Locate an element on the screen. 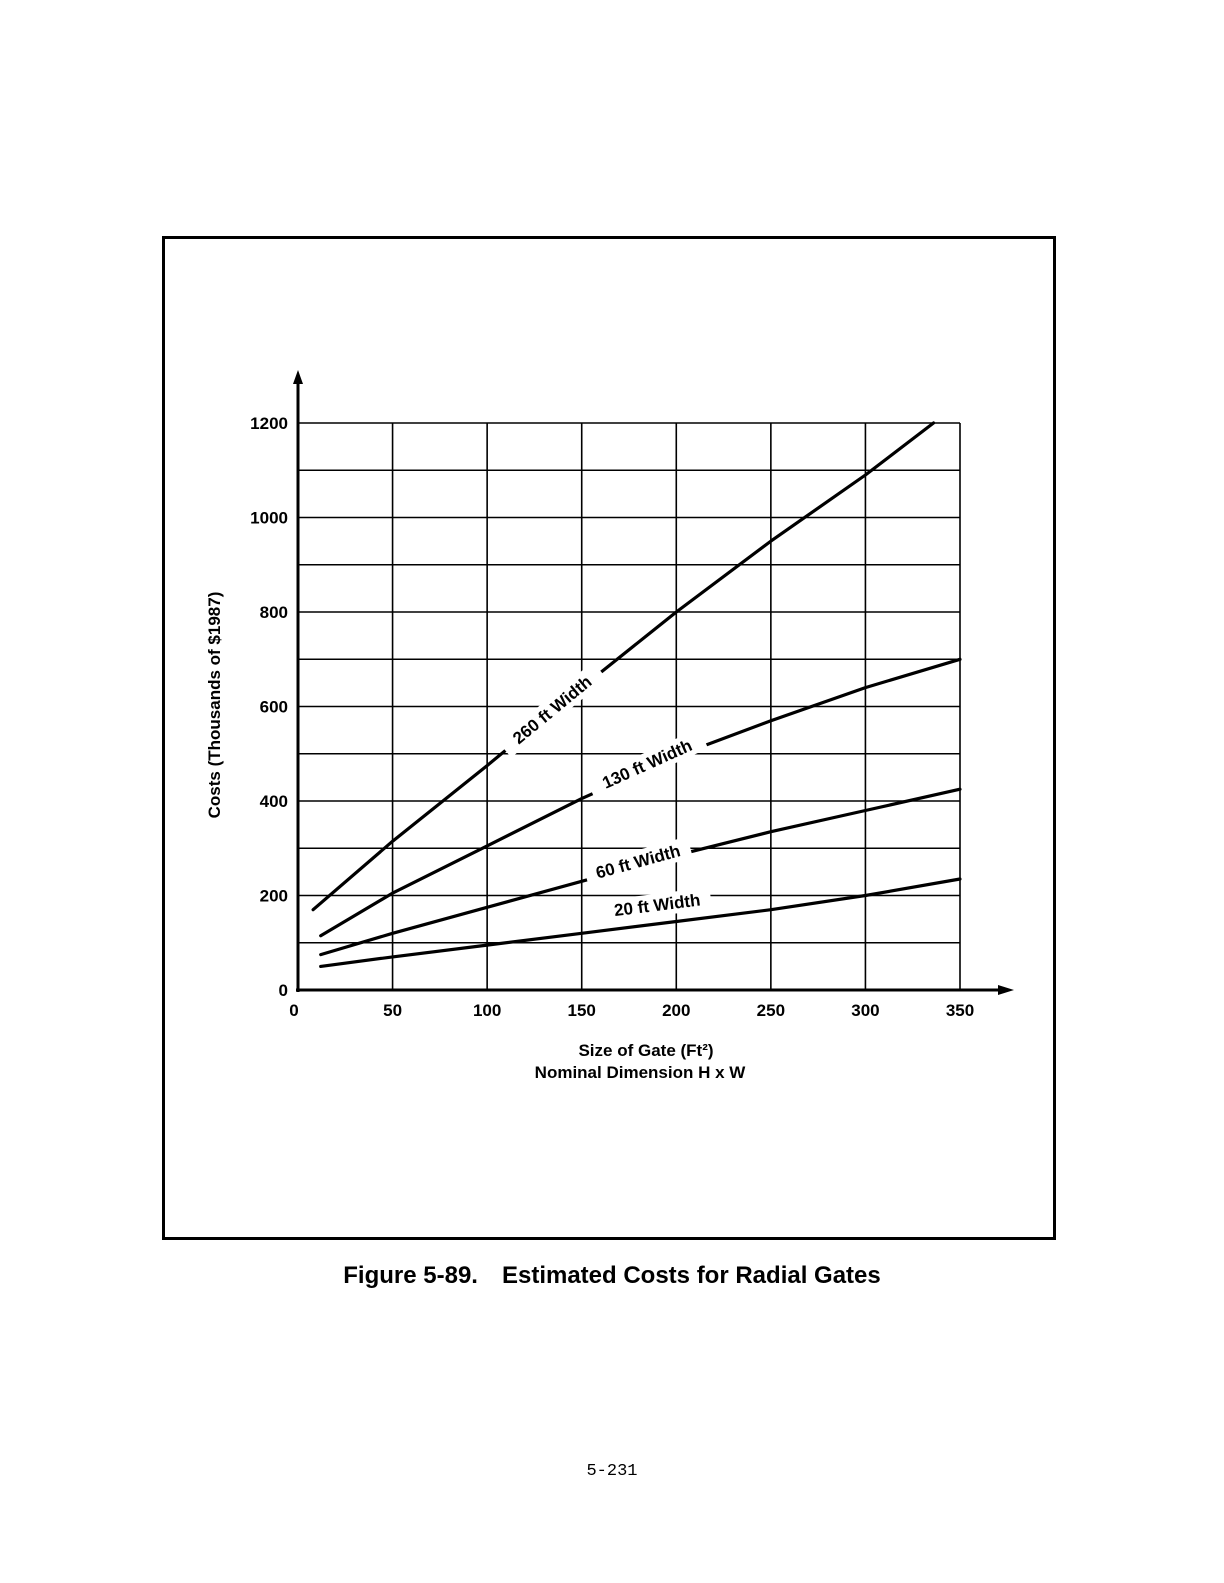 This screenshot has height=1583, width=1224. x-axis-arrow is located at coordinates (1006, 990).